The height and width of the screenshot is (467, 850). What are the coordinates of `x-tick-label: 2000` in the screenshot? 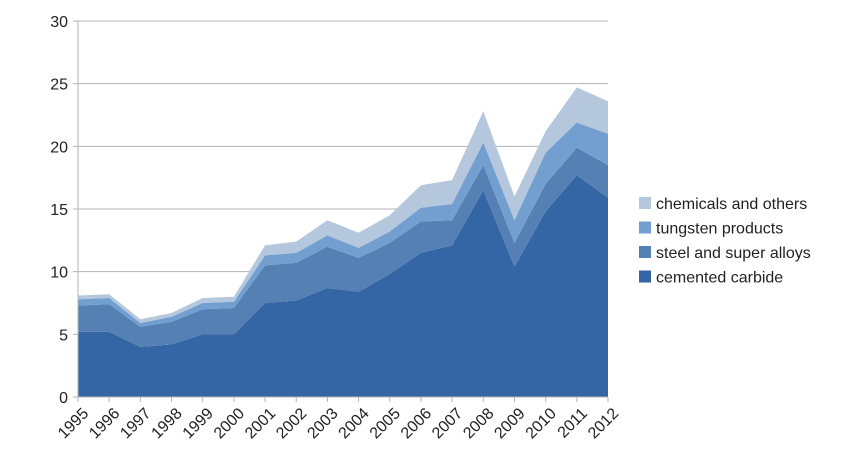 It's located at (229, 423).